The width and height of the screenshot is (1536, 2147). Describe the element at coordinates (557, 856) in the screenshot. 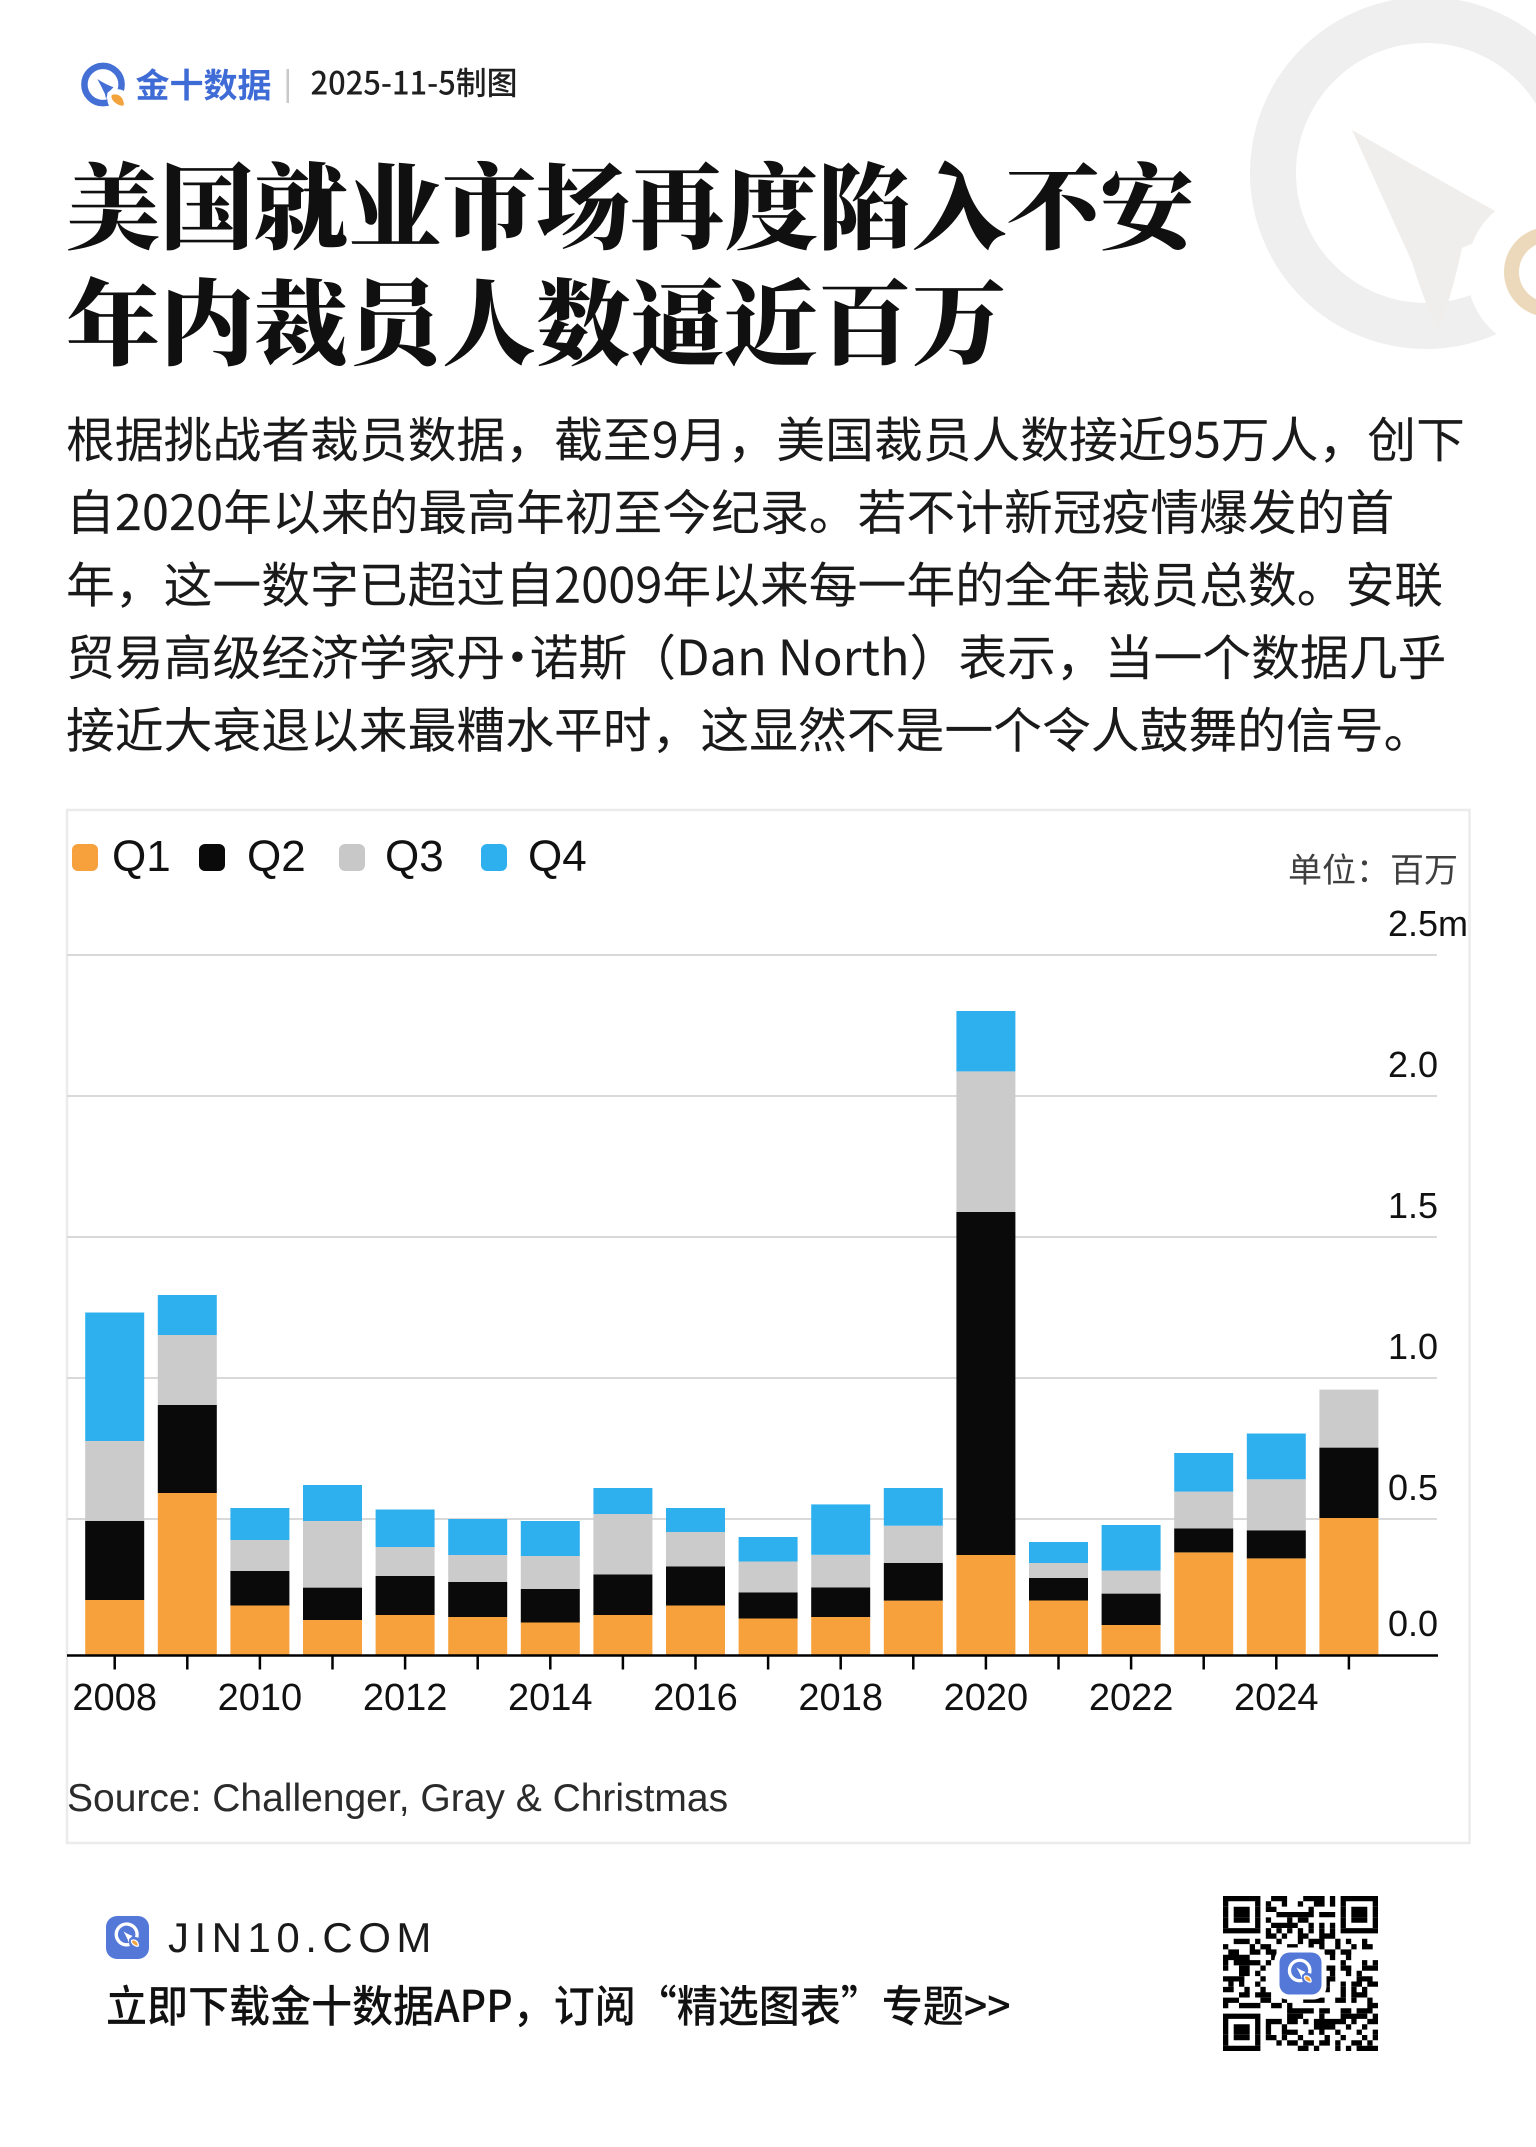

I see `svg-text: Q4` at that location.